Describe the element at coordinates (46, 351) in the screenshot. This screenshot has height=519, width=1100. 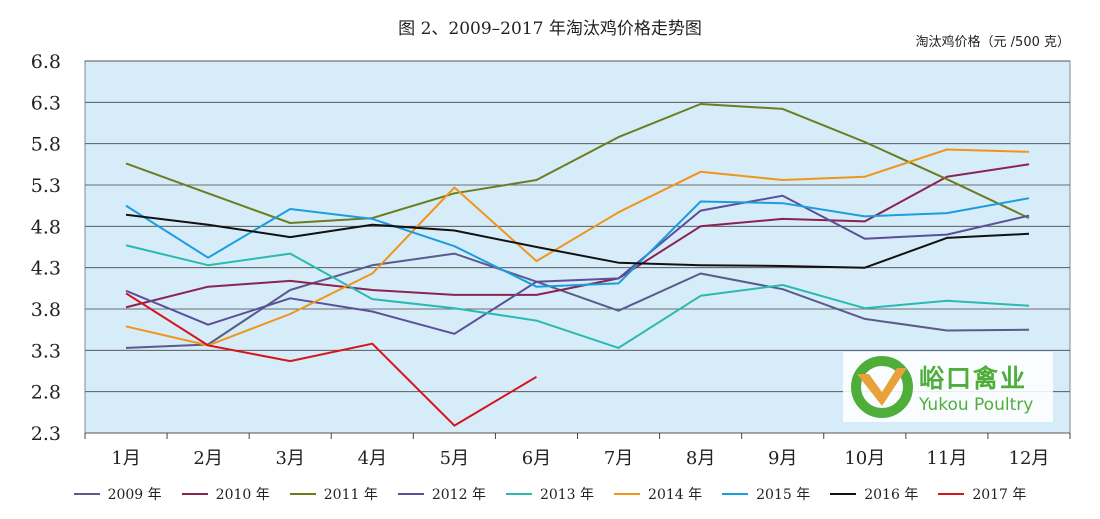
I see `y-tick-label: 3.3` at that location.